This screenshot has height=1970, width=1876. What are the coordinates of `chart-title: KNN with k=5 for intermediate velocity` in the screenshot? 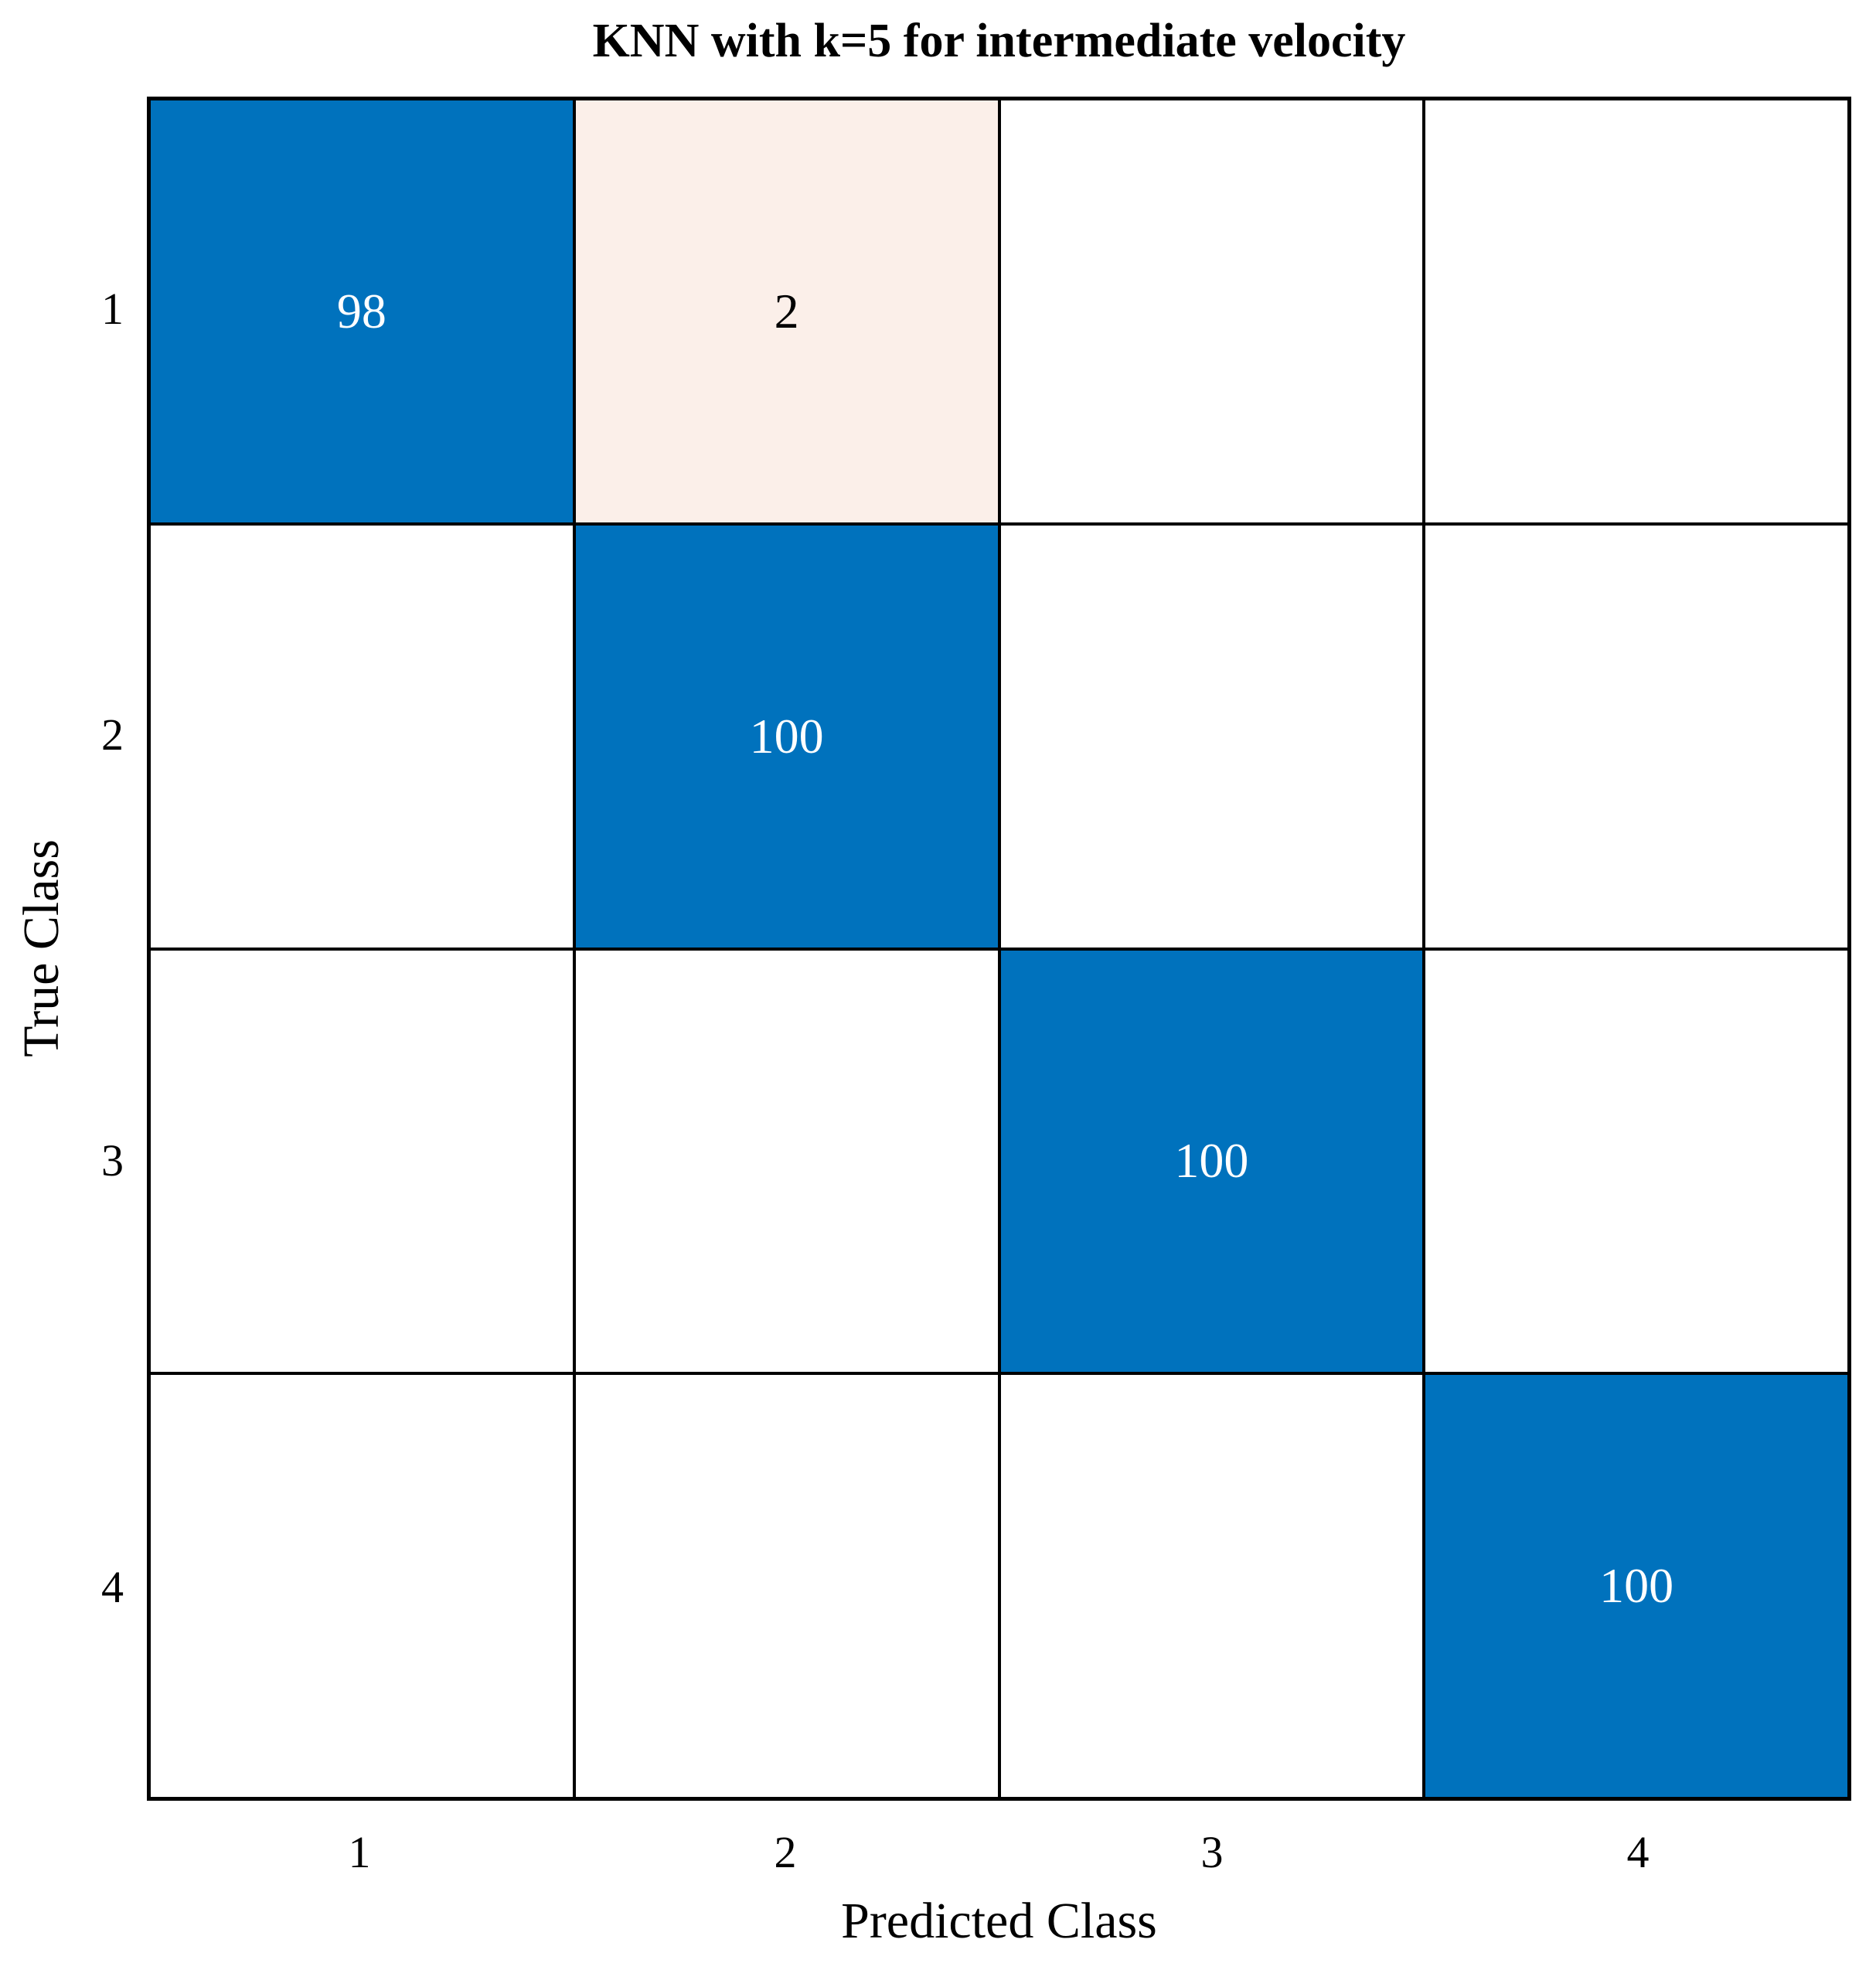 It's located at (999, 41).